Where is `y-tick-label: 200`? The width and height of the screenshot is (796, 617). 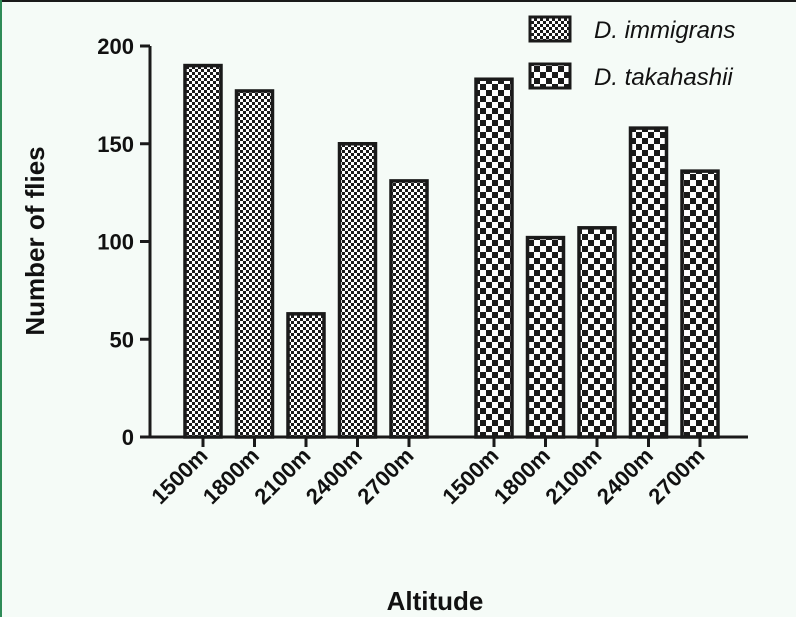 y-tick-label: 200 is located at coordinates (115, 46).